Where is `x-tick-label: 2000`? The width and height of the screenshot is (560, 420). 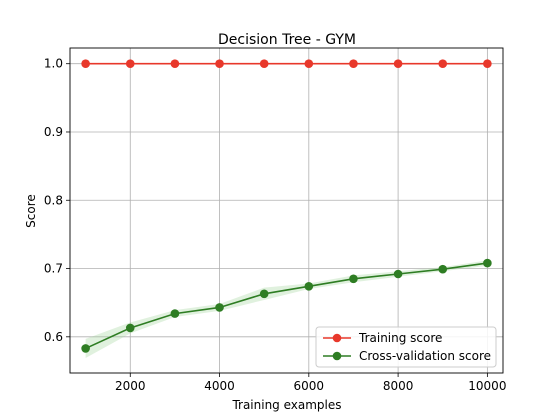
x-tick-label: 2000 is located at coordinates (130, 386).